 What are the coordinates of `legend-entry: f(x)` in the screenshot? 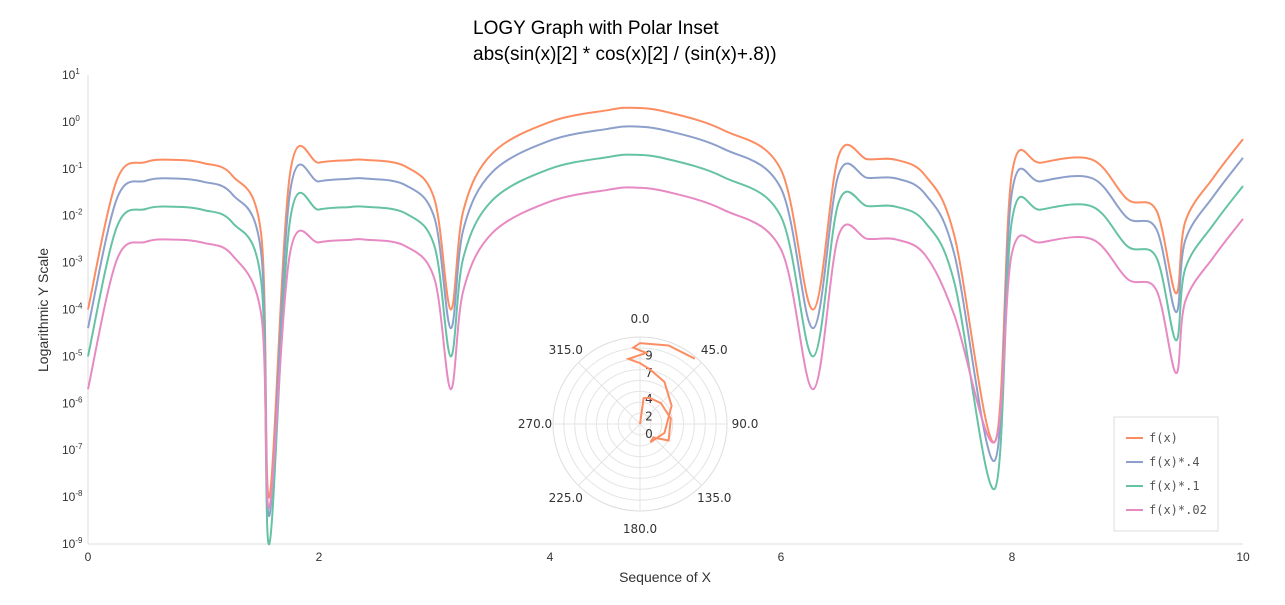 It's located at (1163, 438).